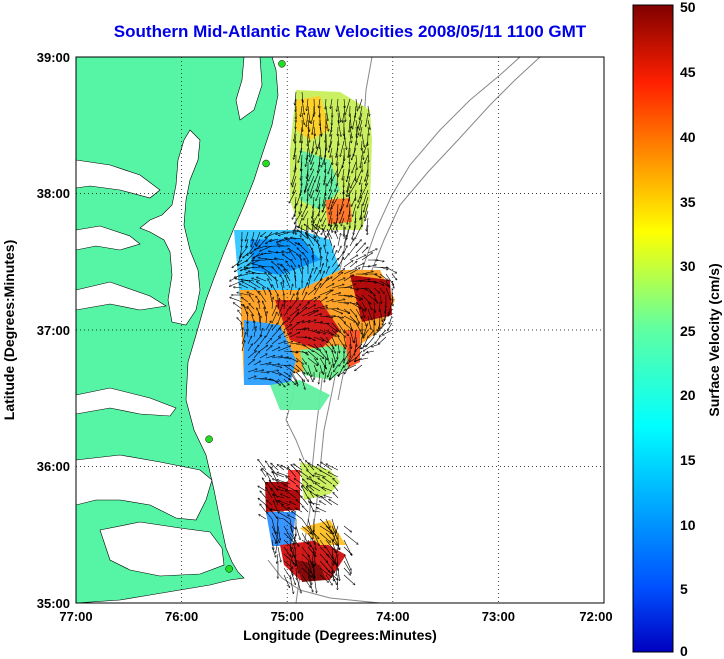 This screenshot has width=724, height=659. I want to click on x-tick-label: 72:00, so click(595, 616).